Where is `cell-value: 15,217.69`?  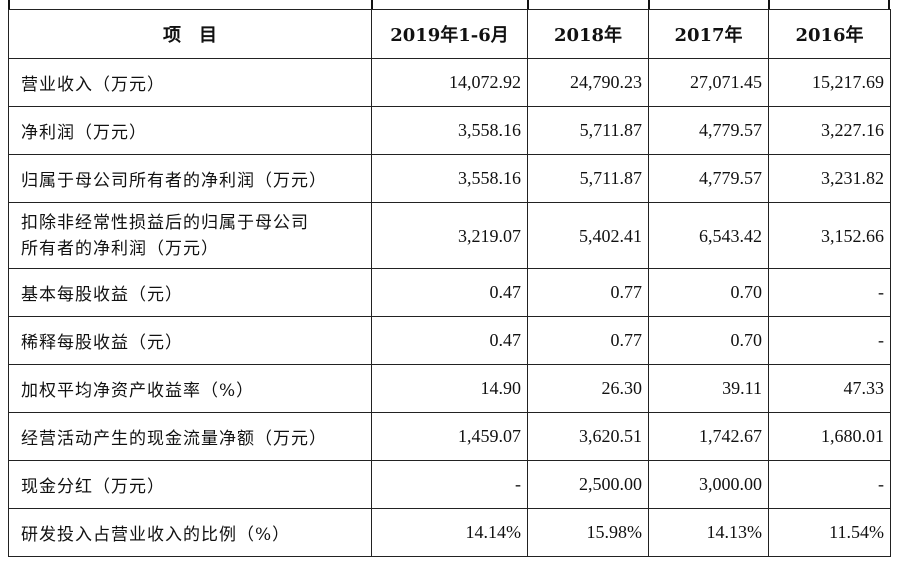
cell-value: 15,217.69 is located at coordinates (829, 82).